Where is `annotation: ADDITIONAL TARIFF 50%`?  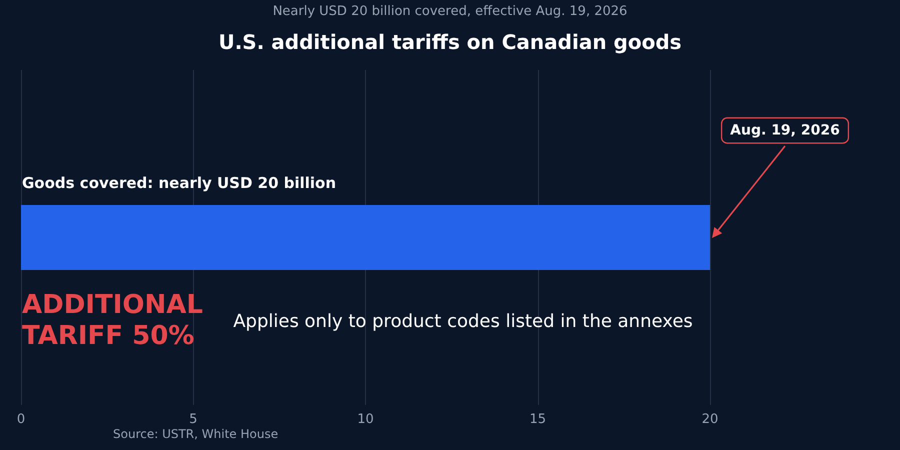 annotation: ADDITIONAL TARIFF 50% is located at coordinates (112, 320).